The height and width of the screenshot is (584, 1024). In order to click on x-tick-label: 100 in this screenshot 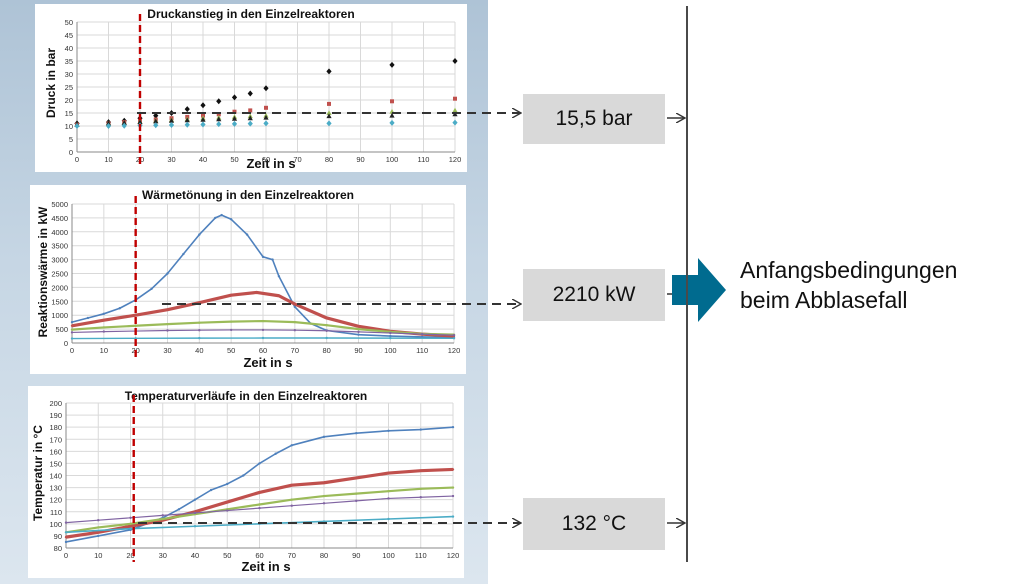, I will do `click(388, 555)`.